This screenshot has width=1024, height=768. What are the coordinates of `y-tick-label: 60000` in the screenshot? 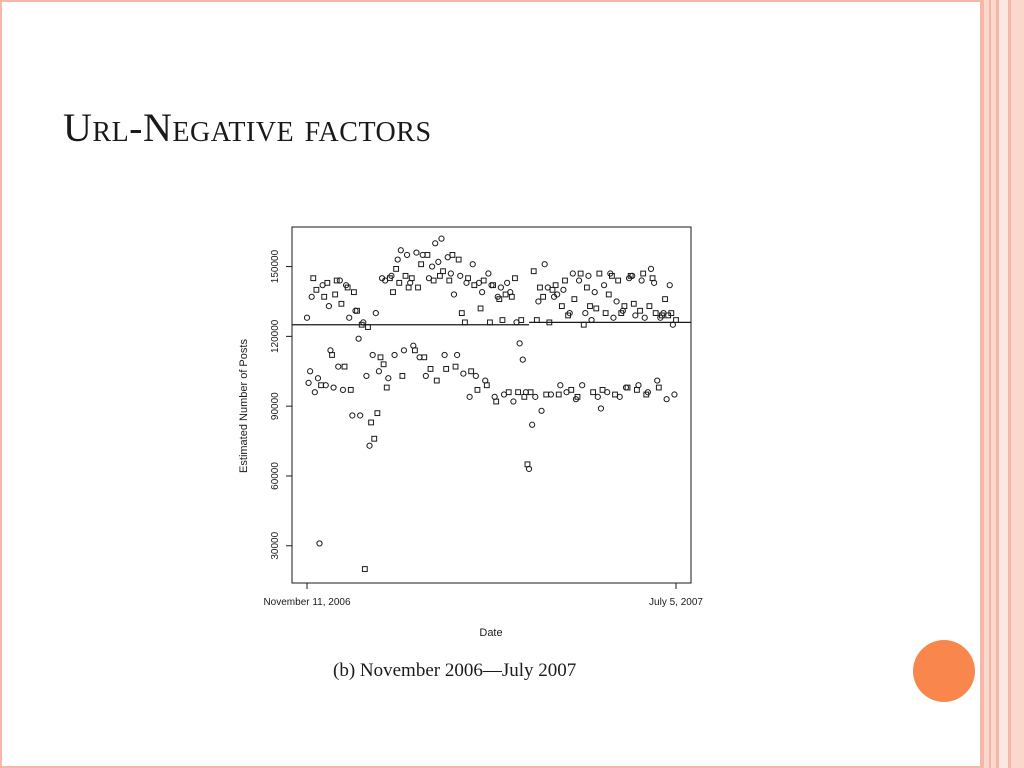 It's located at (275, 476).